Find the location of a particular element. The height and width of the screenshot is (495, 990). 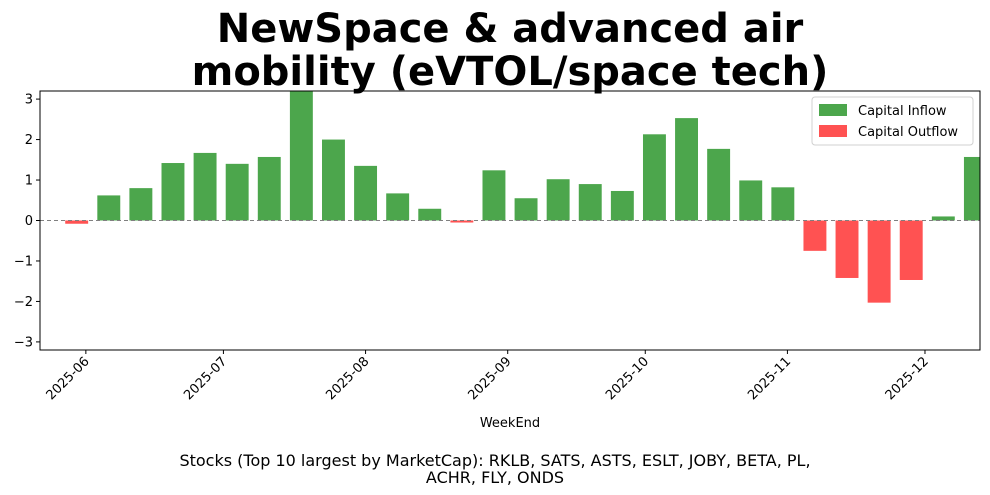

y-tick-label: 1 is located at coordinates (29, 181).